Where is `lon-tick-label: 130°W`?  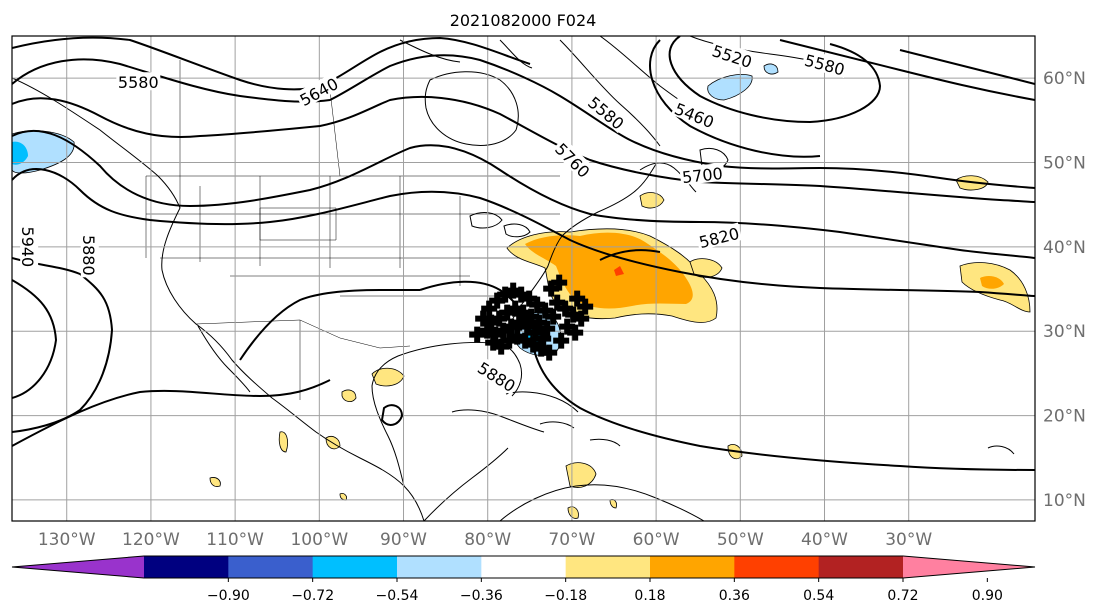 lon-tick-label: 130°W is located at coordinates (67, 540).